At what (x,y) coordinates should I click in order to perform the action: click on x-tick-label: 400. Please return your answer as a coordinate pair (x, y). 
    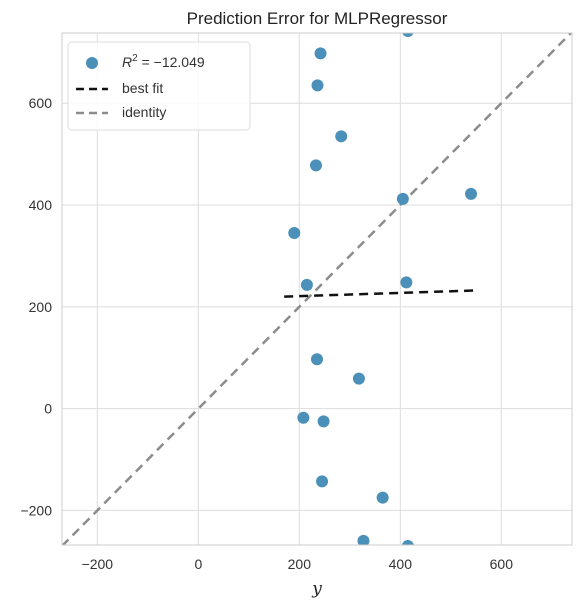
    Looking at the image, I should click on (401, 564).